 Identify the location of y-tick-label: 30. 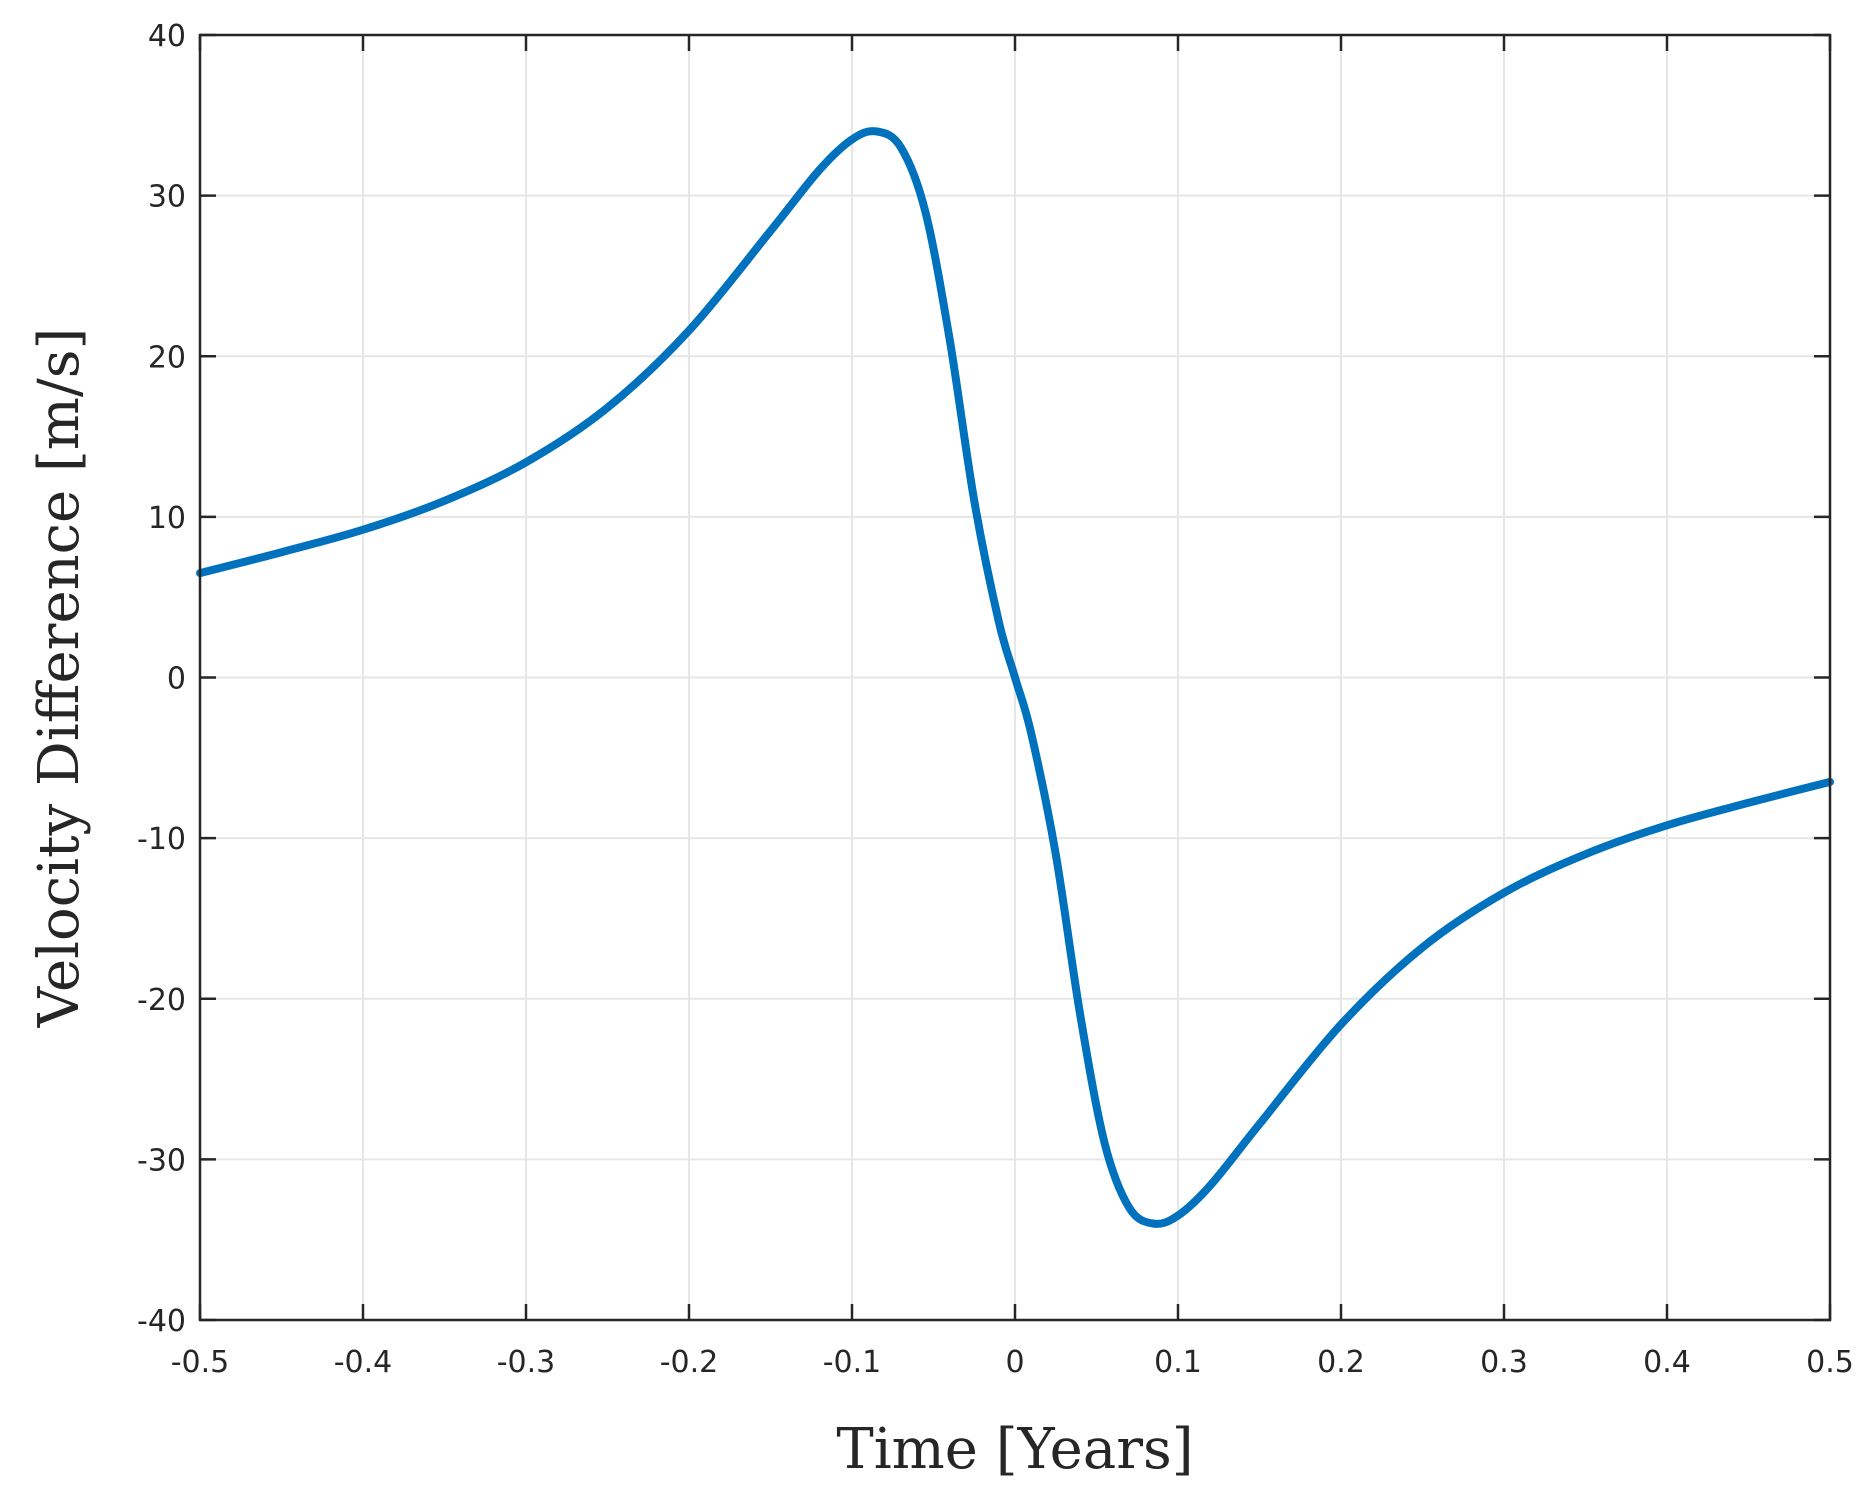
(167, 197).